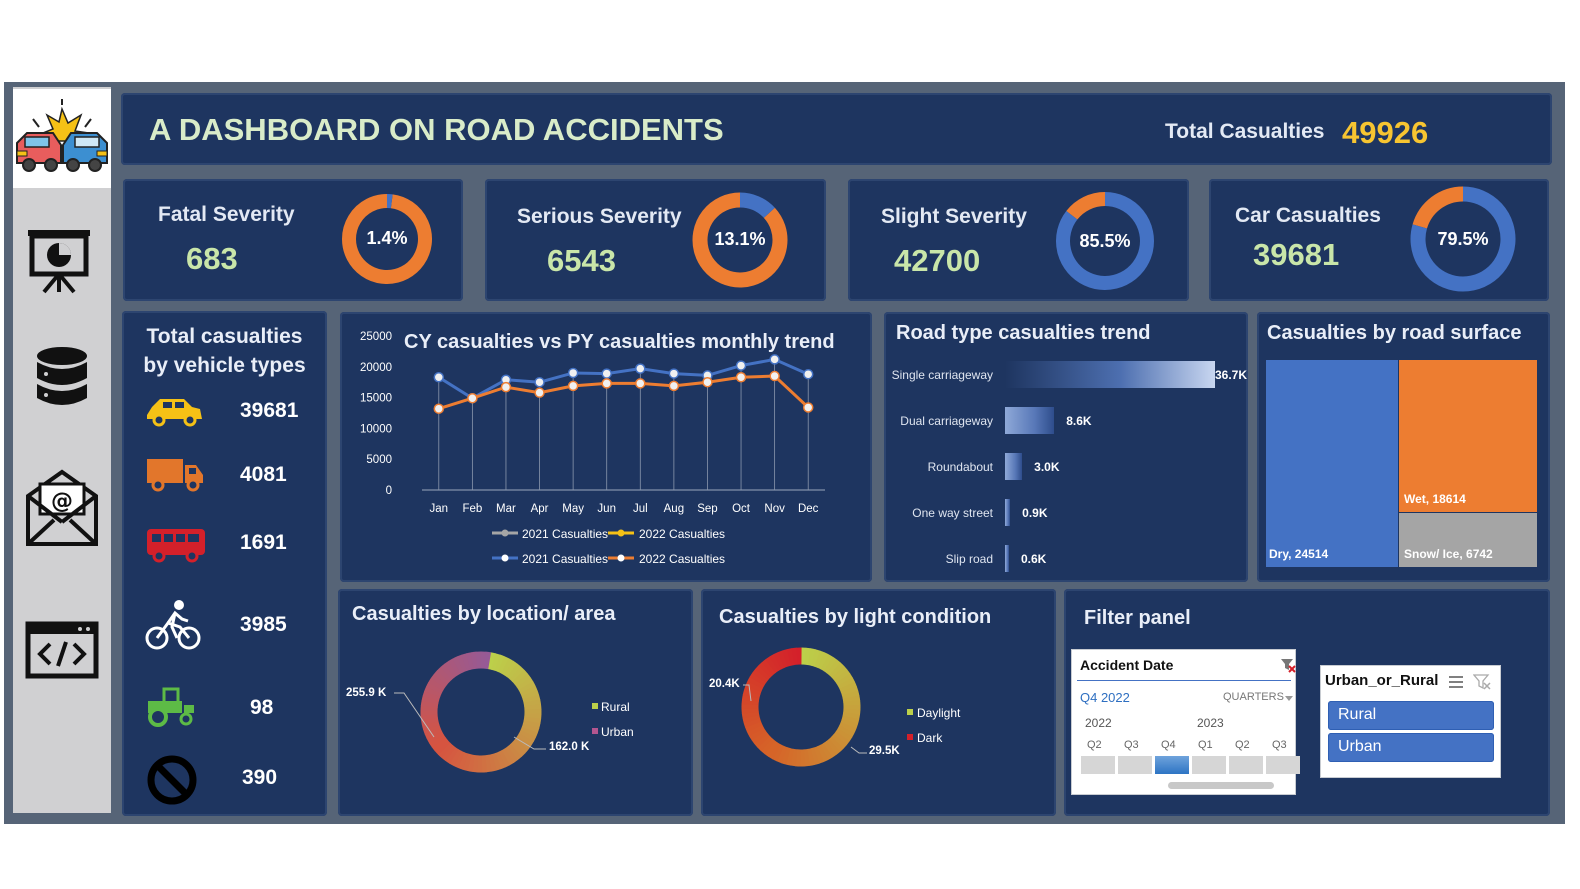 This screenshot has height=889, width=1580. I want to click on email-icon: @, so click(62, 508).